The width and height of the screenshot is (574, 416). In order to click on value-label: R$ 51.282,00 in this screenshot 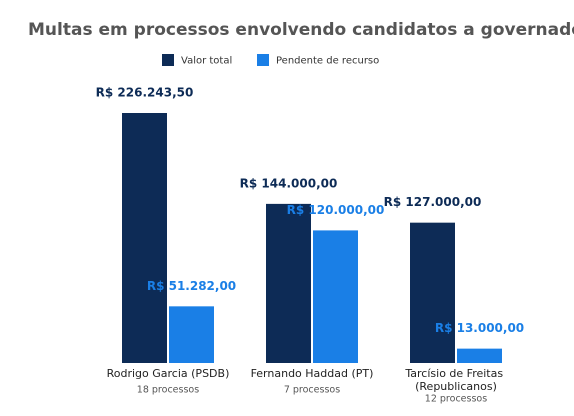, I will do `click(191, 286)`.